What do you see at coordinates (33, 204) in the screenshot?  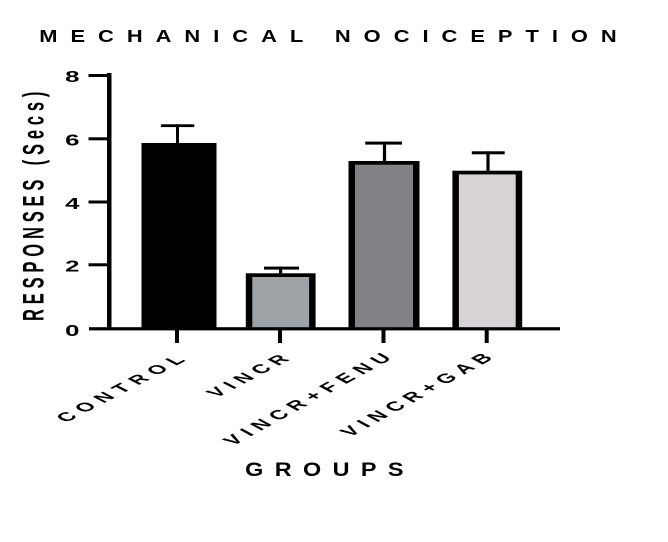 I see `svg-text: RESPONSES (Secs)` at bounding box center [33, 204].